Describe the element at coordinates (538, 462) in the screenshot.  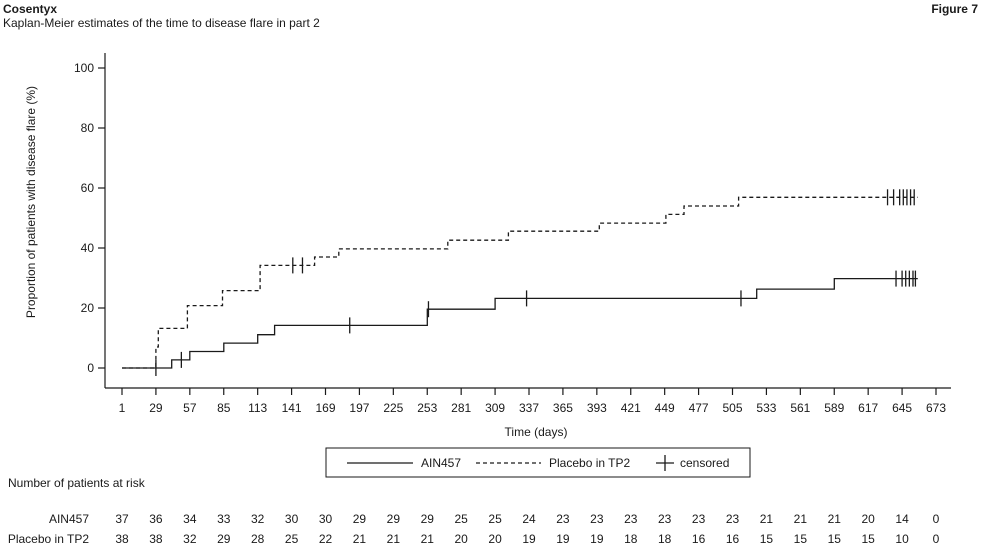
I see `legend: AIN457 Placebo in TP2 censored` at that location.